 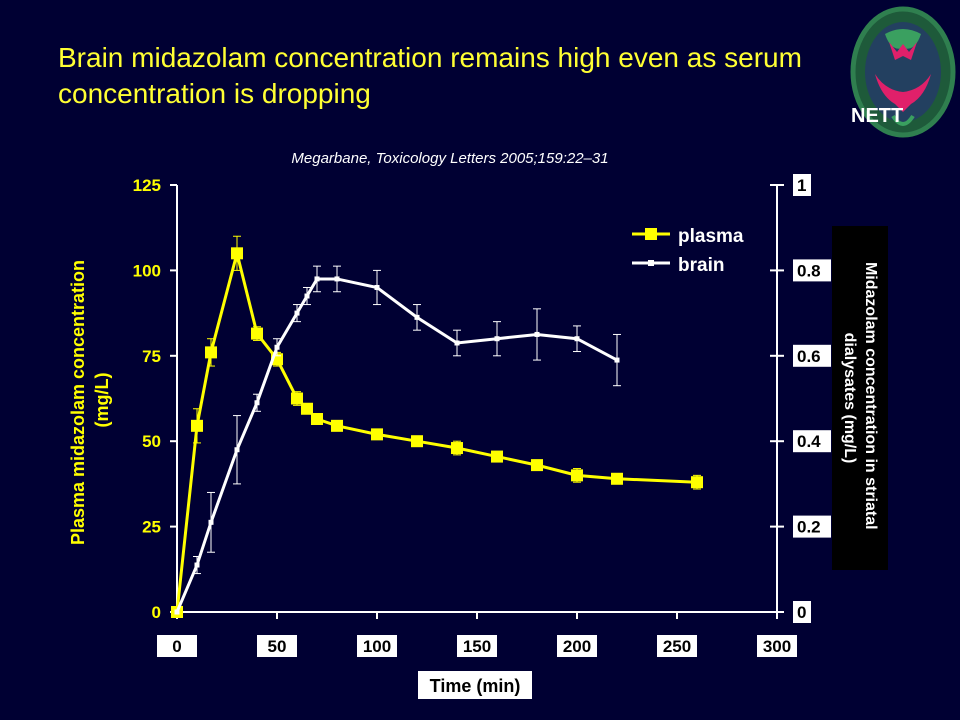 What do you see at coordinates (151, 527) in the screenshot?
I see `y-left-tick-label: 25` at bounding box center [151, 527].